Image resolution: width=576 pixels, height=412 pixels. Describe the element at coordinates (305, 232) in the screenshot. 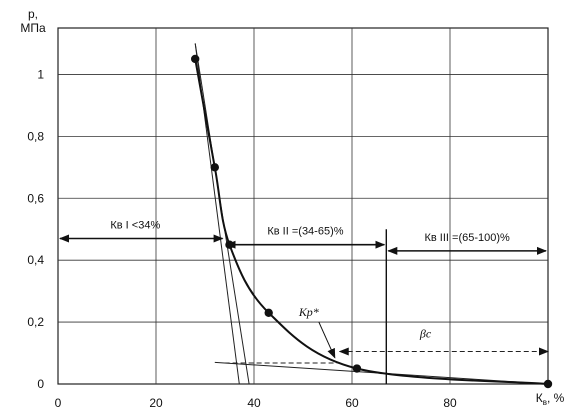

I see `zone-label: Кв II =(34-65)%` at that location.